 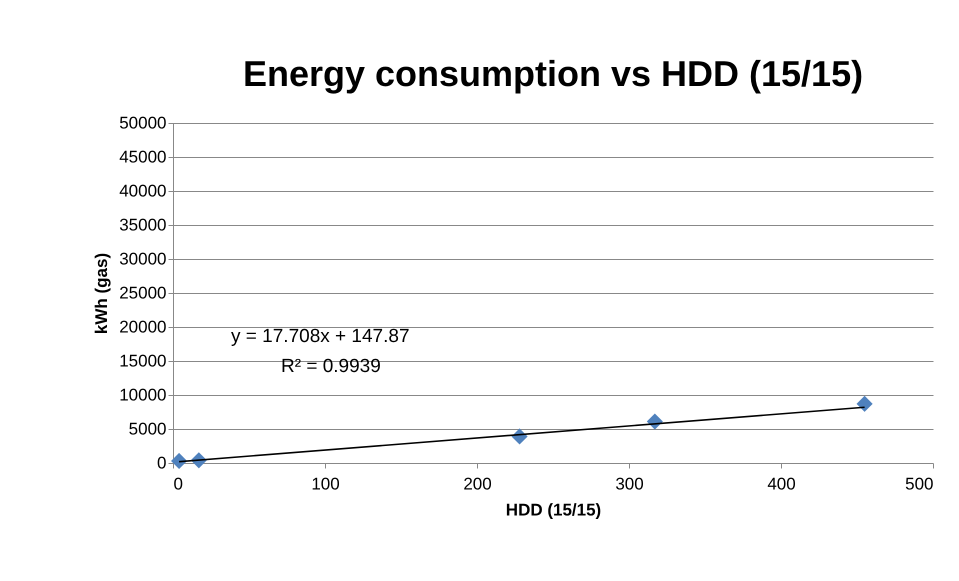 What do you see at coordinates (553, 73) in the screenshot?
I see `chart-title: Energy consumption vs HDD (15/15)` at bounding box center [553, 73].